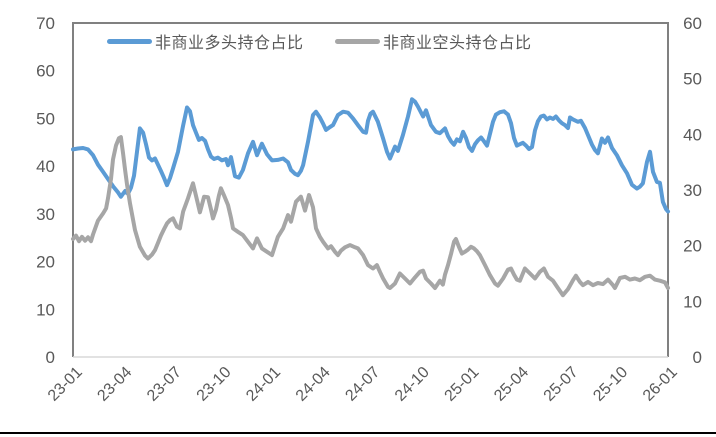  Describe the element at coordinates (610, 384) in the screenshot. I see `x-axis-tick-label: 25-10` at that location.